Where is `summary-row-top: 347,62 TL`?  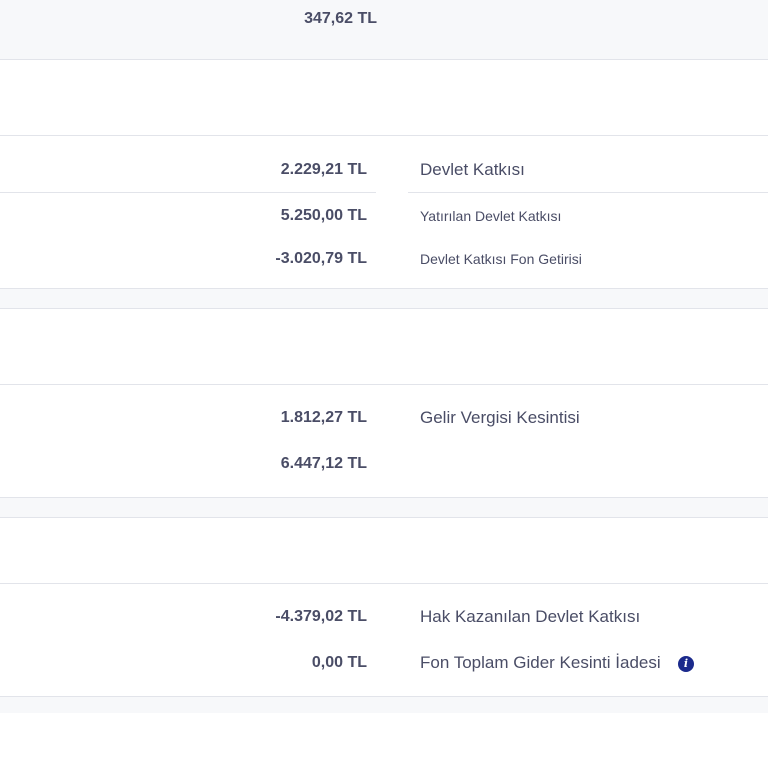 summary-row-top: 347,62 TL is located at coordinates (384, 30).